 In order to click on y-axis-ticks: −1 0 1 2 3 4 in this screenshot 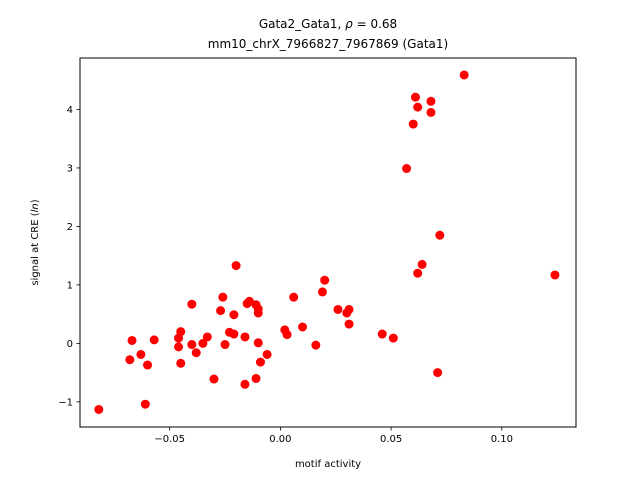, I will do `click(69, 256)`.